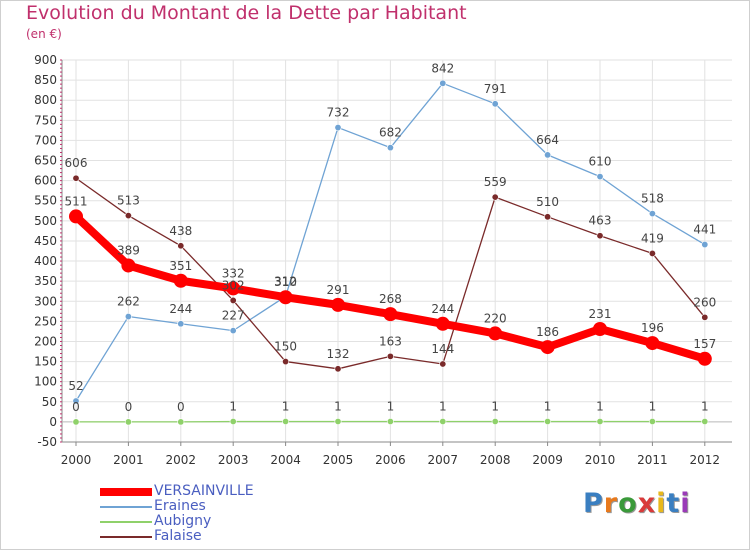 The image size is (750, 550). Describe the element at coordinates (443, 460) in the screenshot. I see `x-tick-label: 2007` at that location.